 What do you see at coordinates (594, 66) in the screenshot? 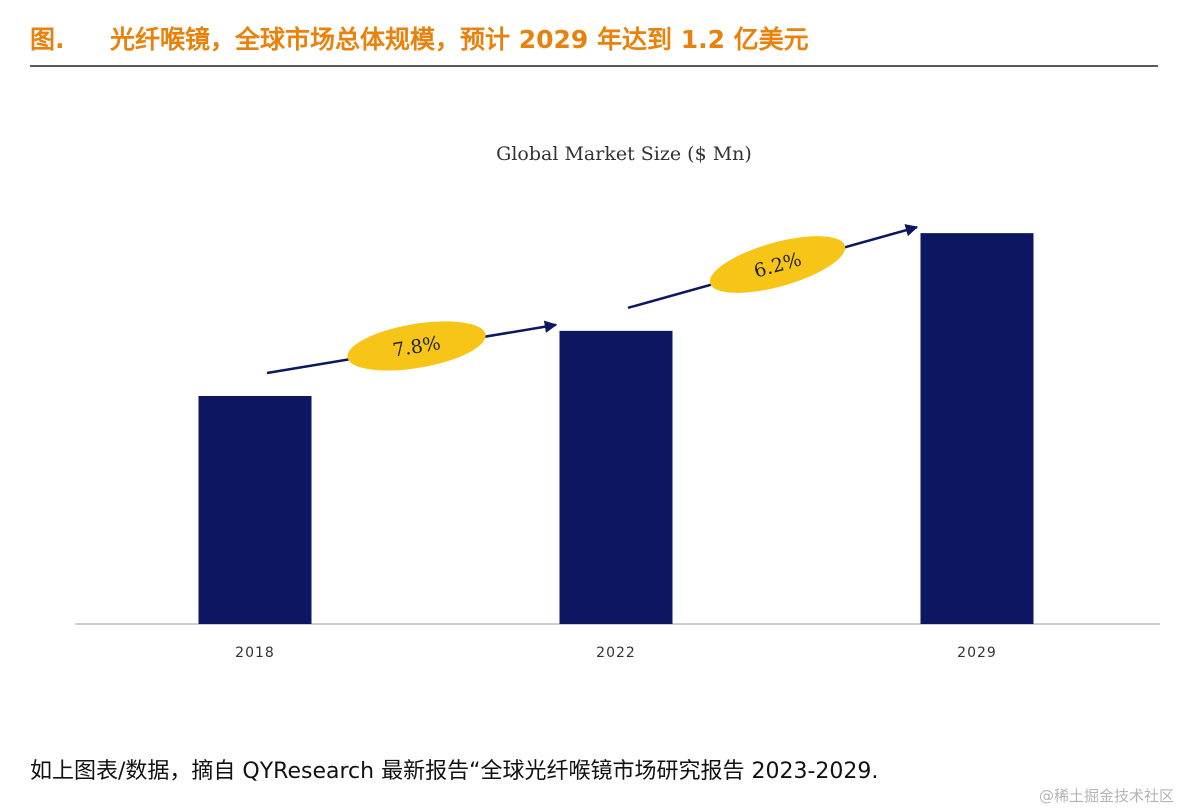
I see `header-divider` at bounding box center [594, 66].